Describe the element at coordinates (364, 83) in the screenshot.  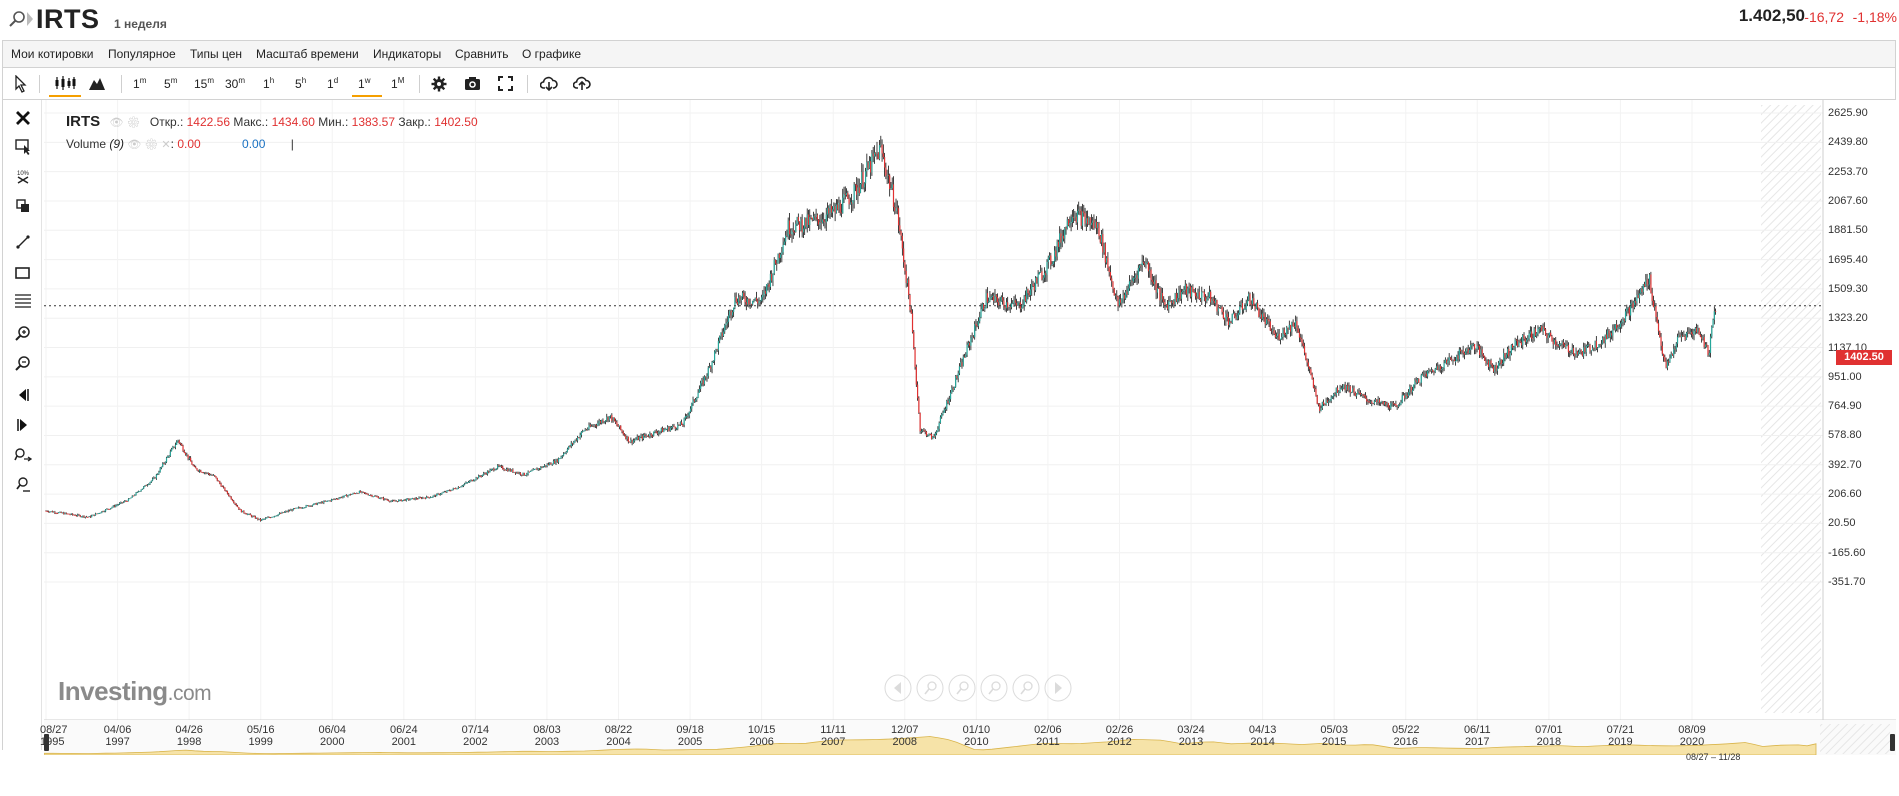
I see `timeframe-1w: 1w` at that location.